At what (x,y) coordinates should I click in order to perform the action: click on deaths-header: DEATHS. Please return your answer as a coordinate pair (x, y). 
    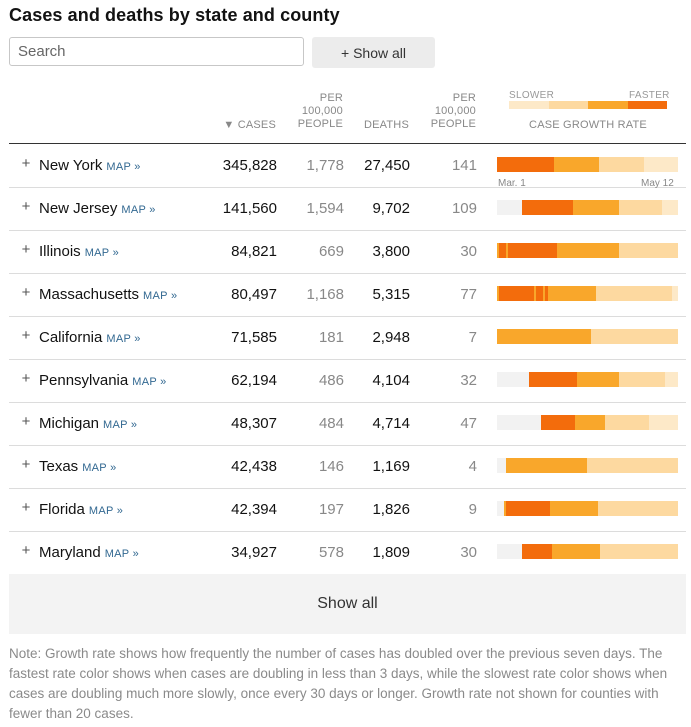
    Looking at the image, I should click on (374, 125).